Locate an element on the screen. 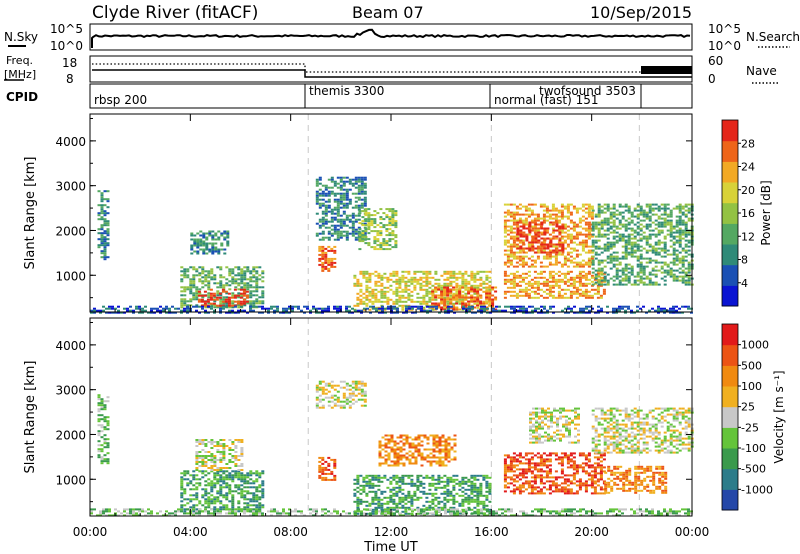 This screenshot has width=800, height=554. power-ytick-label: 3000 is located at coordinates (70, 187).